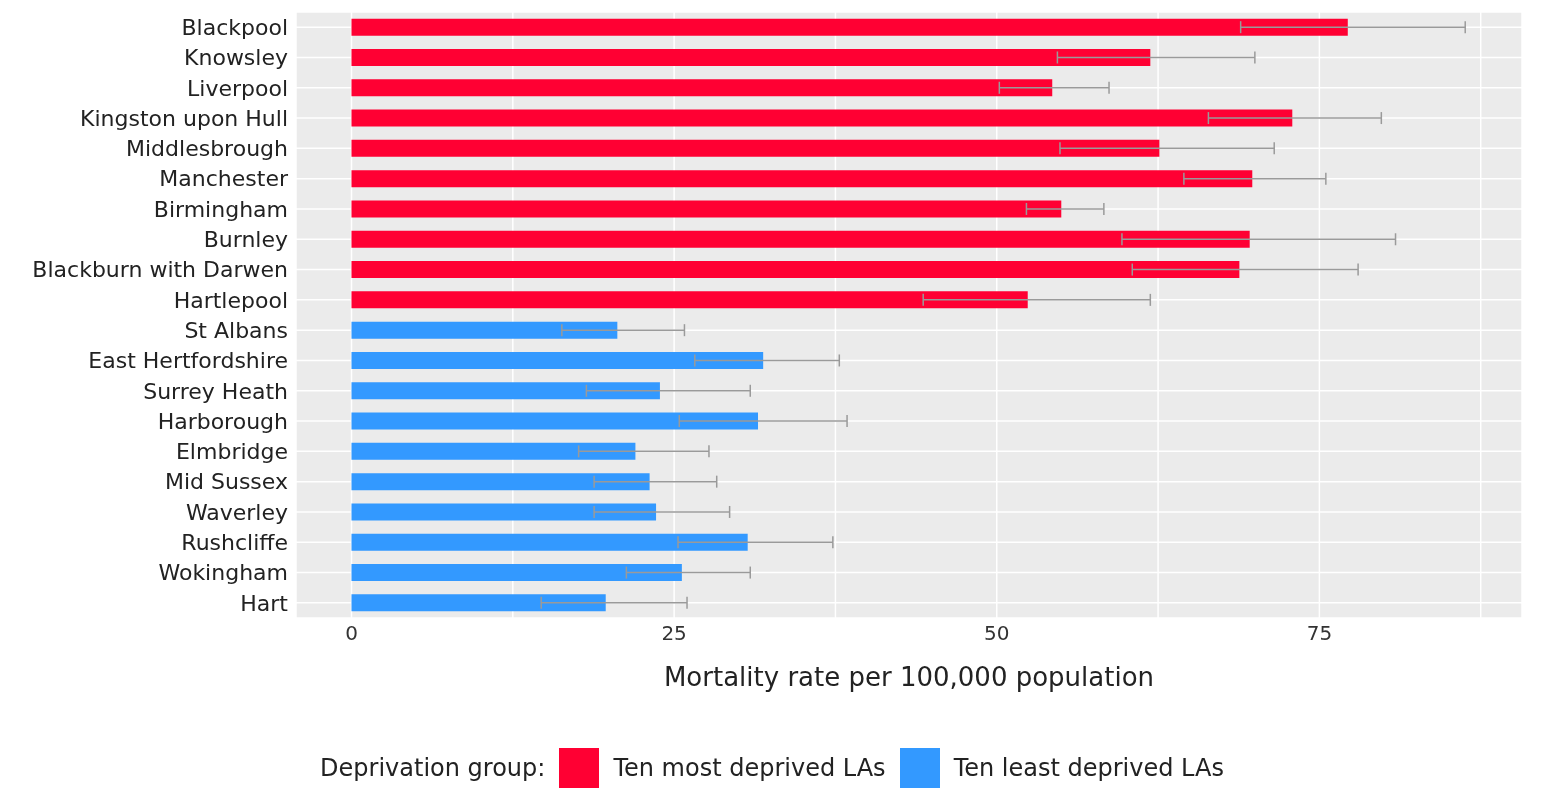  I want to click on legend-label: Ten least deprived LAs, so click(1088, 768).